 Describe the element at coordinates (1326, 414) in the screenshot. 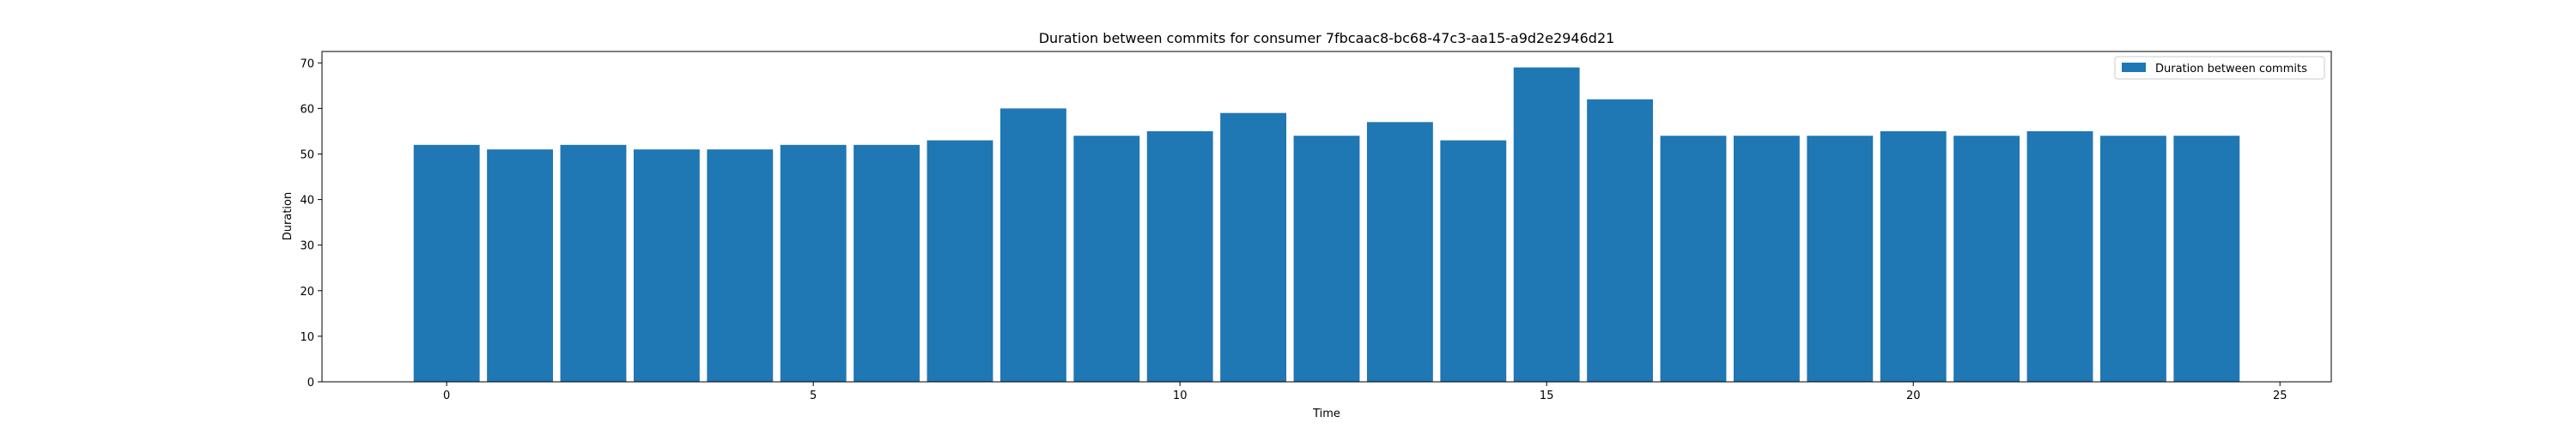

I see `x-axis-label: Time` at that location.